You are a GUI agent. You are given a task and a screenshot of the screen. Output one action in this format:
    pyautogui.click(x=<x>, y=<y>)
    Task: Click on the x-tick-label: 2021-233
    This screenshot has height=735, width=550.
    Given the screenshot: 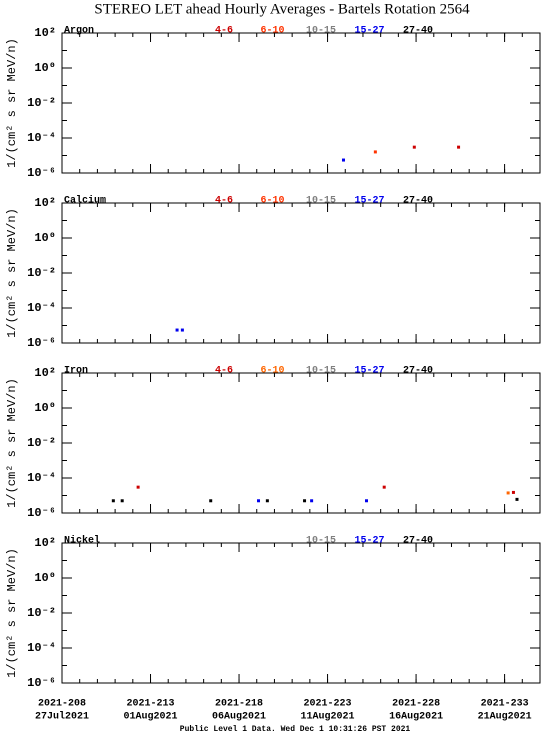 What is the action you would take?
    pyautogui.click(x=505, y=704)
    